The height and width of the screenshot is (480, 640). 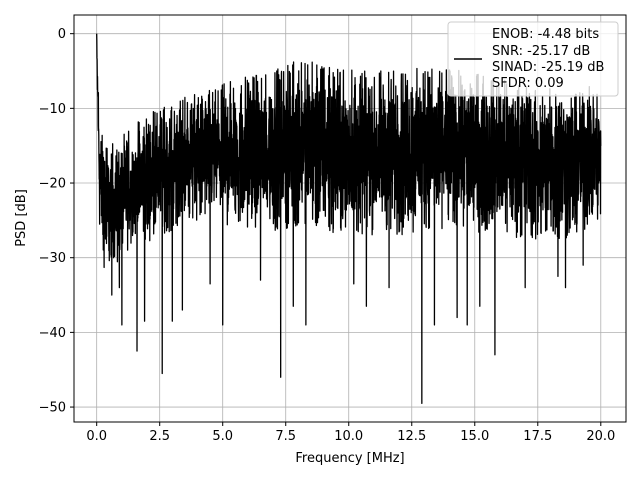 What do you see at coordinates (52, 408) in the screenshot?
I see `y-tick-label: −50` at bounding box center [52, 408].